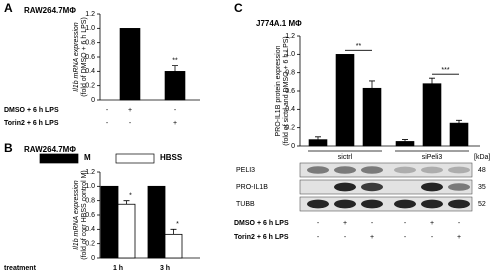 This screenshot has height=280, width=500. Describe the element at coordinates (482, 157) in the screenshot. I see `kda-header: [kDa]` at that location.